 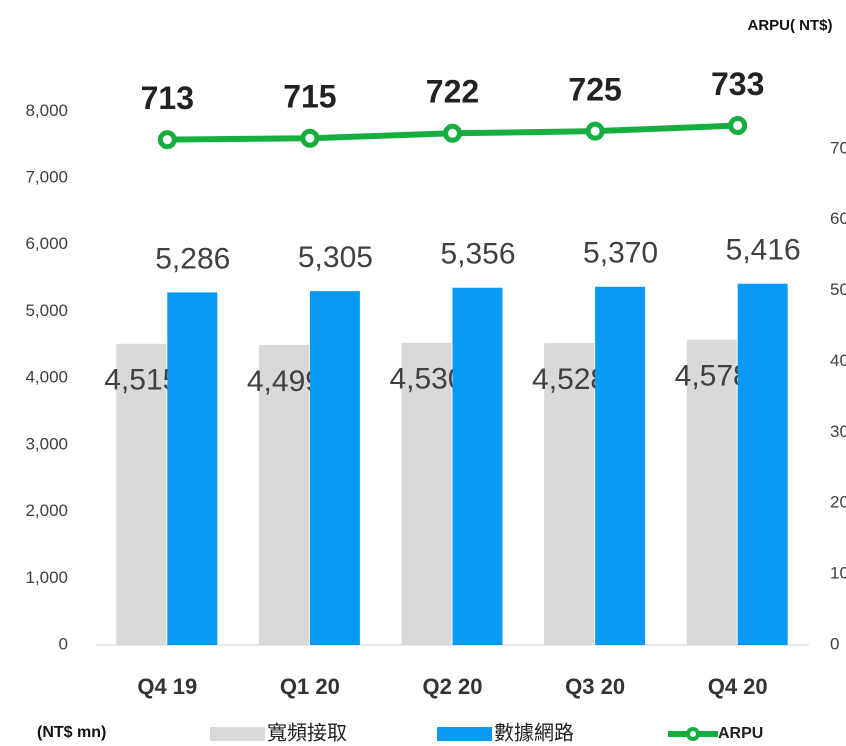 What do you see at coordinates (838, 289) in the screenshot?
I see `y2-tick-label: 500` at bounding box center [838, 289].